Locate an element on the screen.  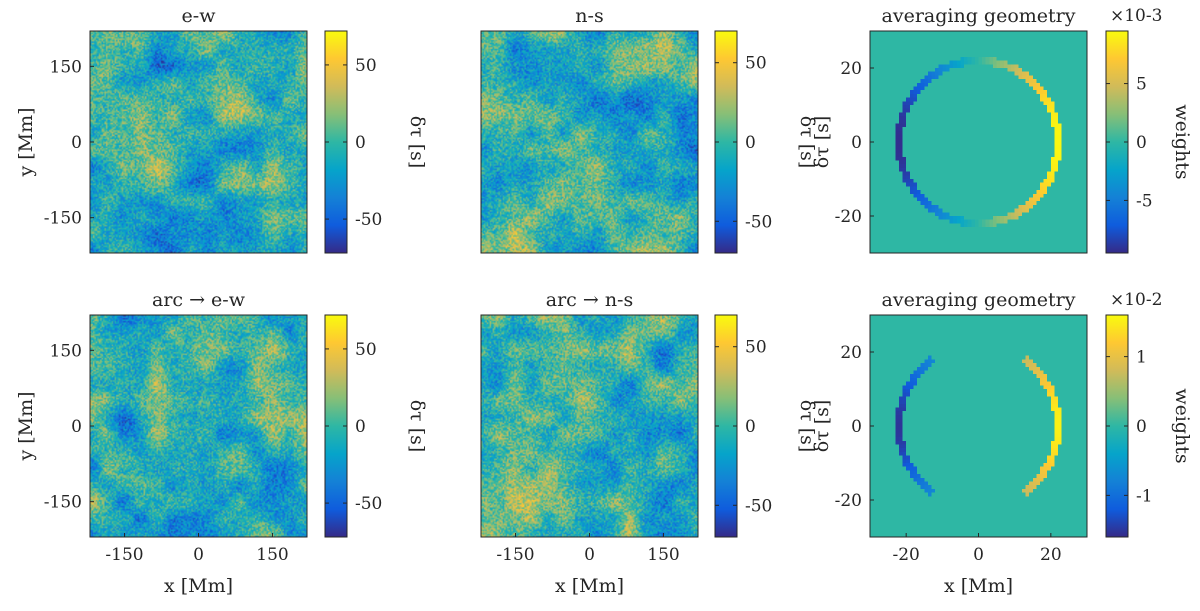
x-tick-label: -20 is located at coordinates (905, 555).